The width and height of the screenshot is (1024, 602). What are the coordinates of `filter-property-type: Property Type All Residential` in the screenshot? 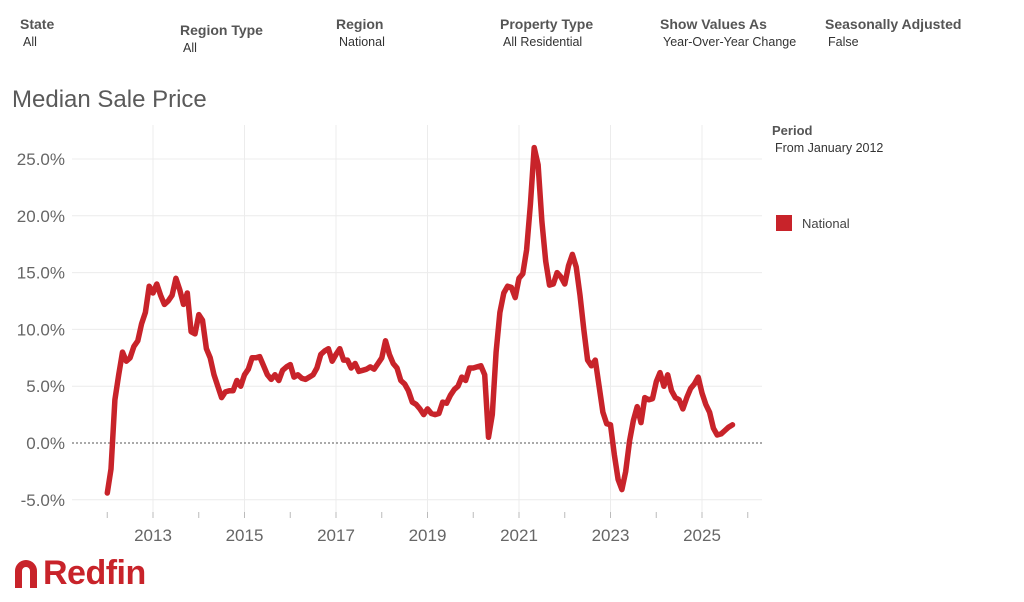 It's located at (546, 32).